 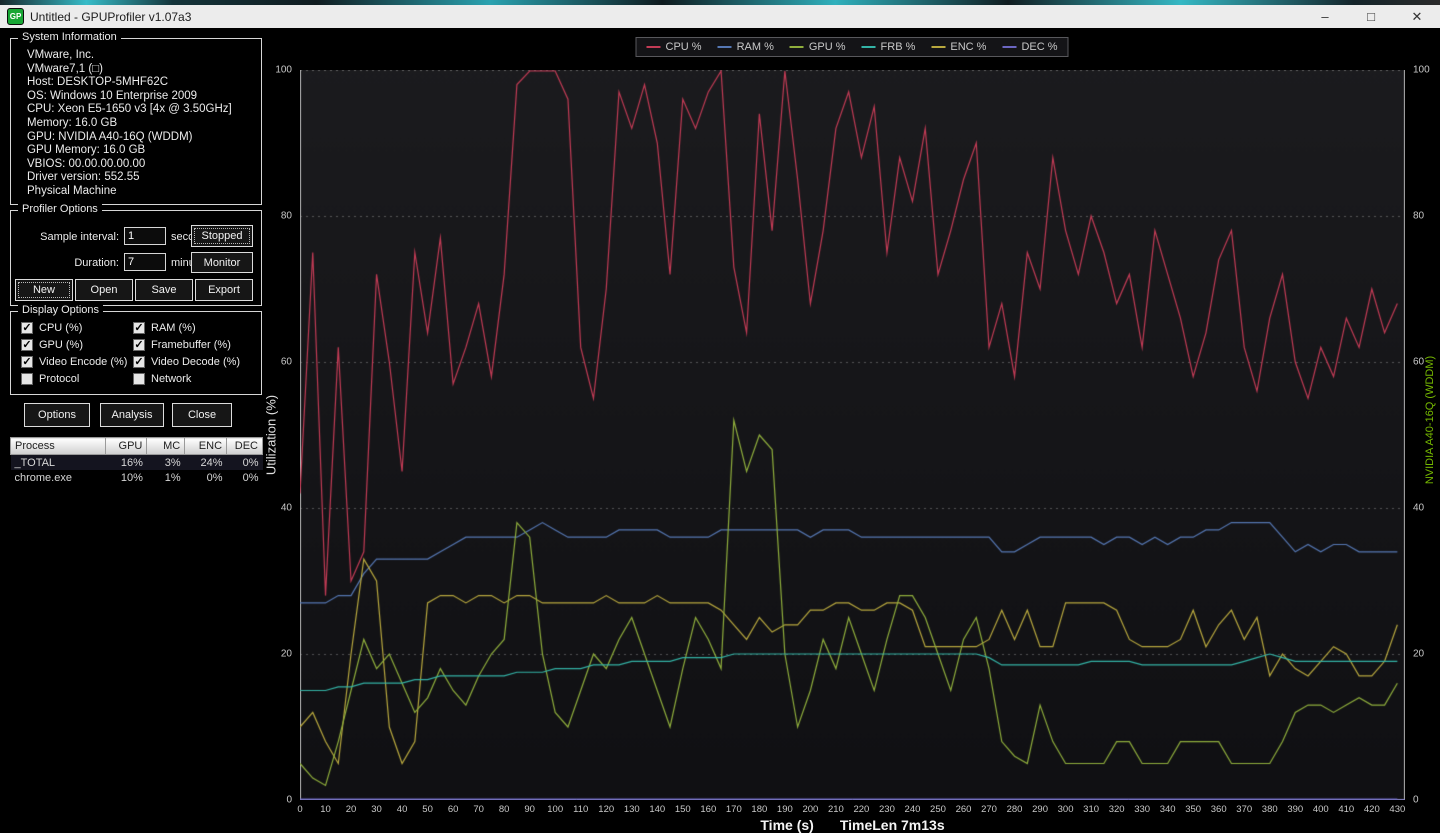 What do you see at coordinates (674, 47) in the screenshot?
I see `legend-item: CPU %` at bounding box center [674, 47].